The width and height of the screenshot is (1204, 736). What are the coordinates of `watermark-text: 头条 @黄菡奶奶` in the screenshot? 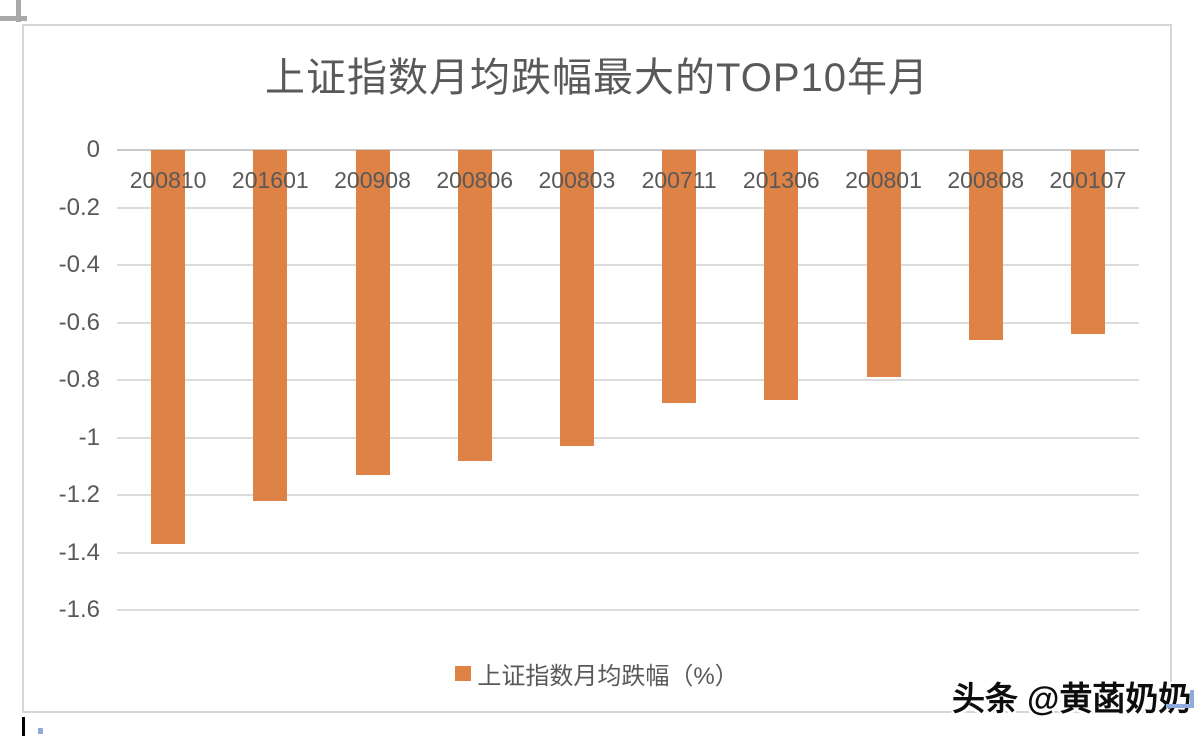 It's located at (1072, 698).